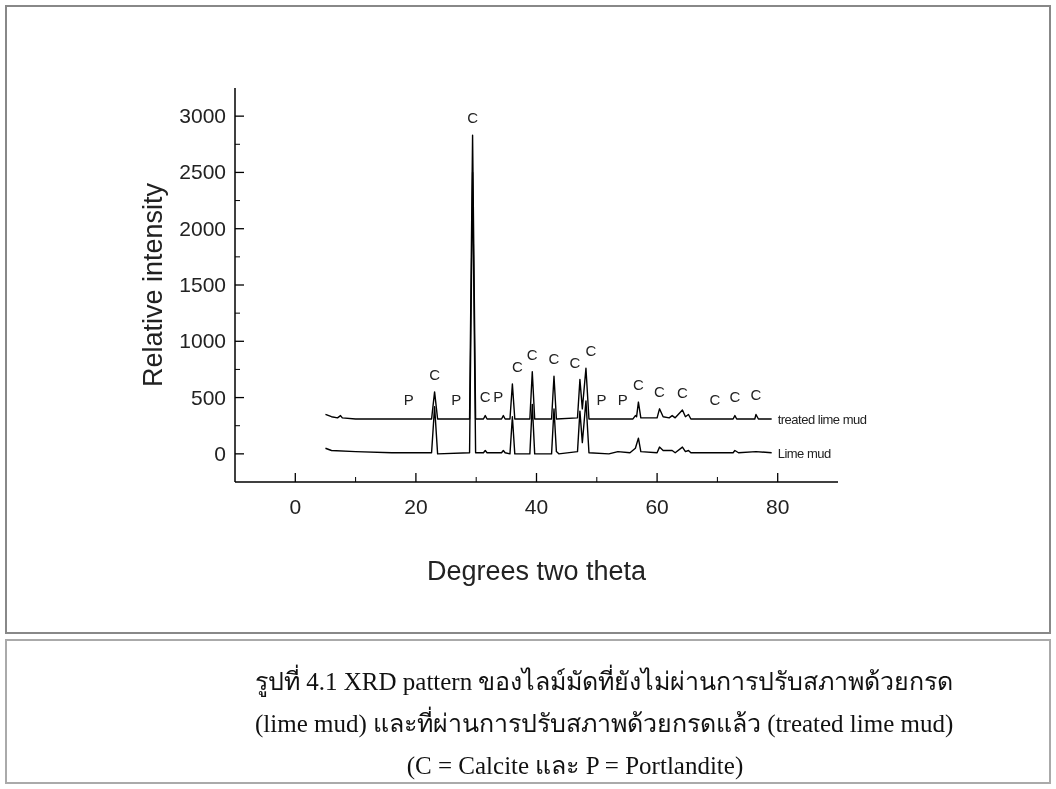 This screenshot has width=1056, height=789. Describe the element at coordinates (604, 722) in the screenshot. I see `text: (lime mud) และที่ผ่านการปรับสภาพด้วยกรดแล้ว (treated lime mud)` at that location.